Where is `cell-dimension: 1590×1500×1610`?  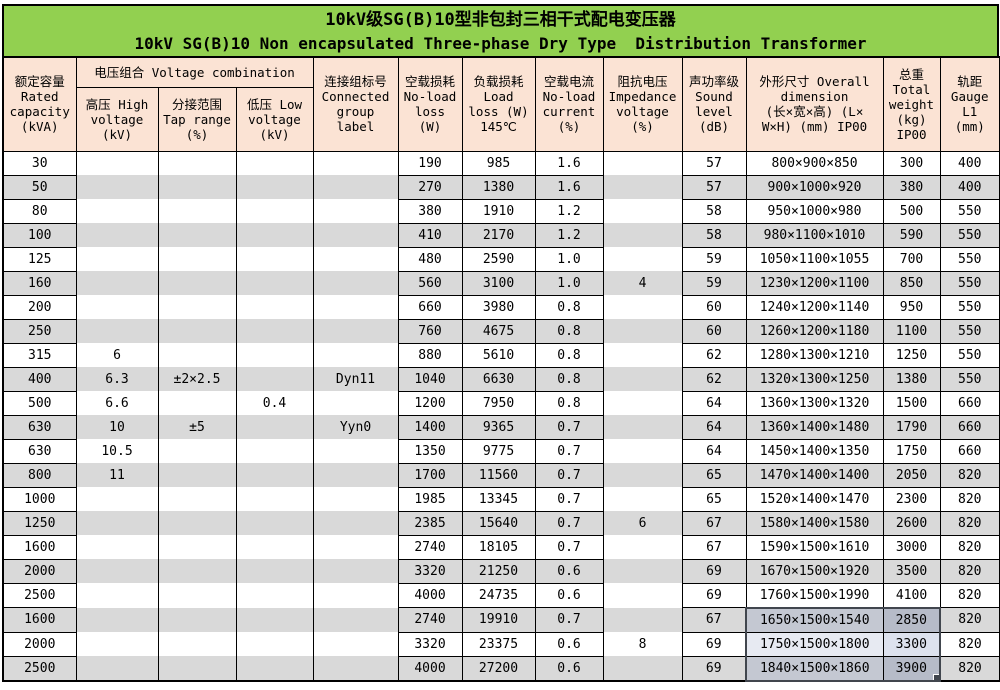 cell-dimension: 1590×1500×1610 is located at coordinates (814, 547).